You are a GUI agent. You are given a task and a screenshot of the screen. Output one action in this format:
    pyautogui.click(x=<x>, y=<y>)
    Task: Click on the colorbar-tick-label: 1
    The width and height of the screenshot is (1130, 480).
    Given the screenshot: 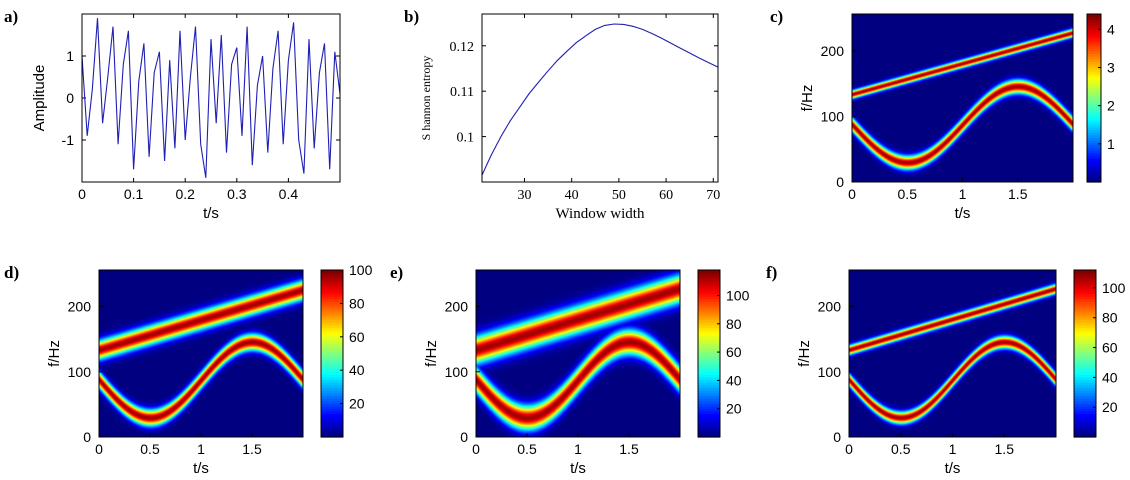 What is the action you would take?
    pyautogui.click(x=1111, y=144)
    